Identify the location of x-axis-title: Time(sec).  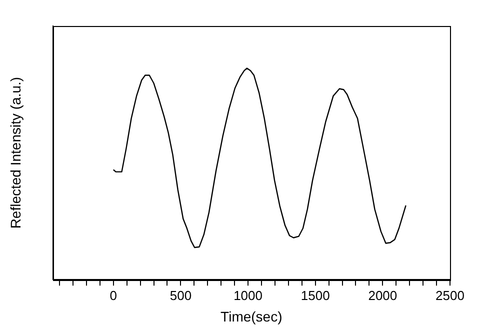
(251, 316).